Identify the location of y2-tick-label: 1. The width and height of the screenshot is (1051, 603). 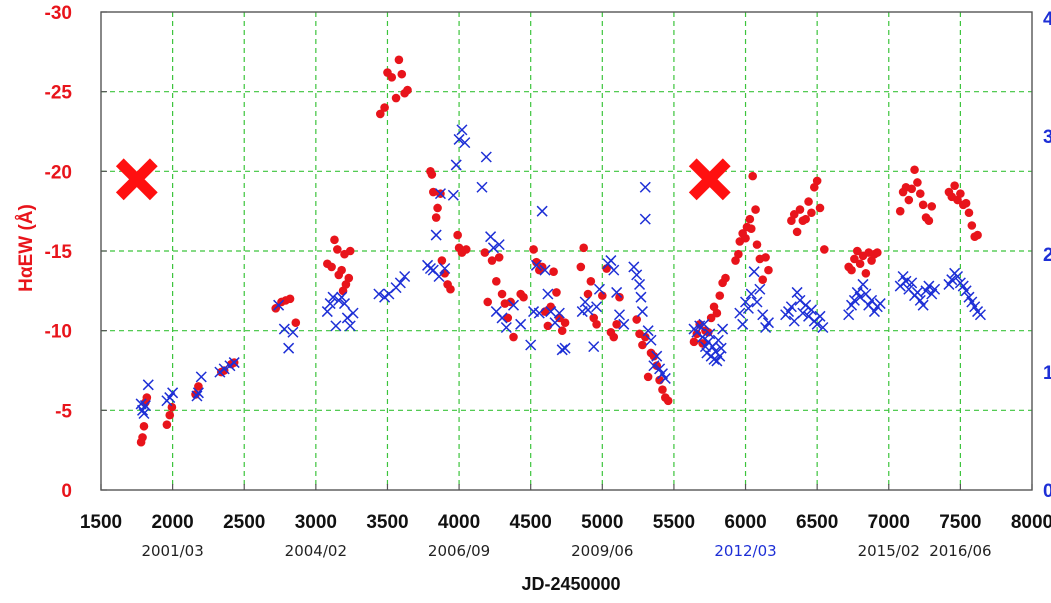
(1047, 373).